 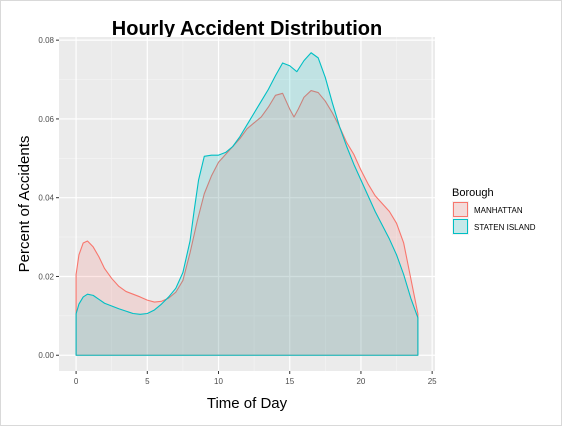 I want to click on x-tick-label: 0, so click(x=76, y=381).